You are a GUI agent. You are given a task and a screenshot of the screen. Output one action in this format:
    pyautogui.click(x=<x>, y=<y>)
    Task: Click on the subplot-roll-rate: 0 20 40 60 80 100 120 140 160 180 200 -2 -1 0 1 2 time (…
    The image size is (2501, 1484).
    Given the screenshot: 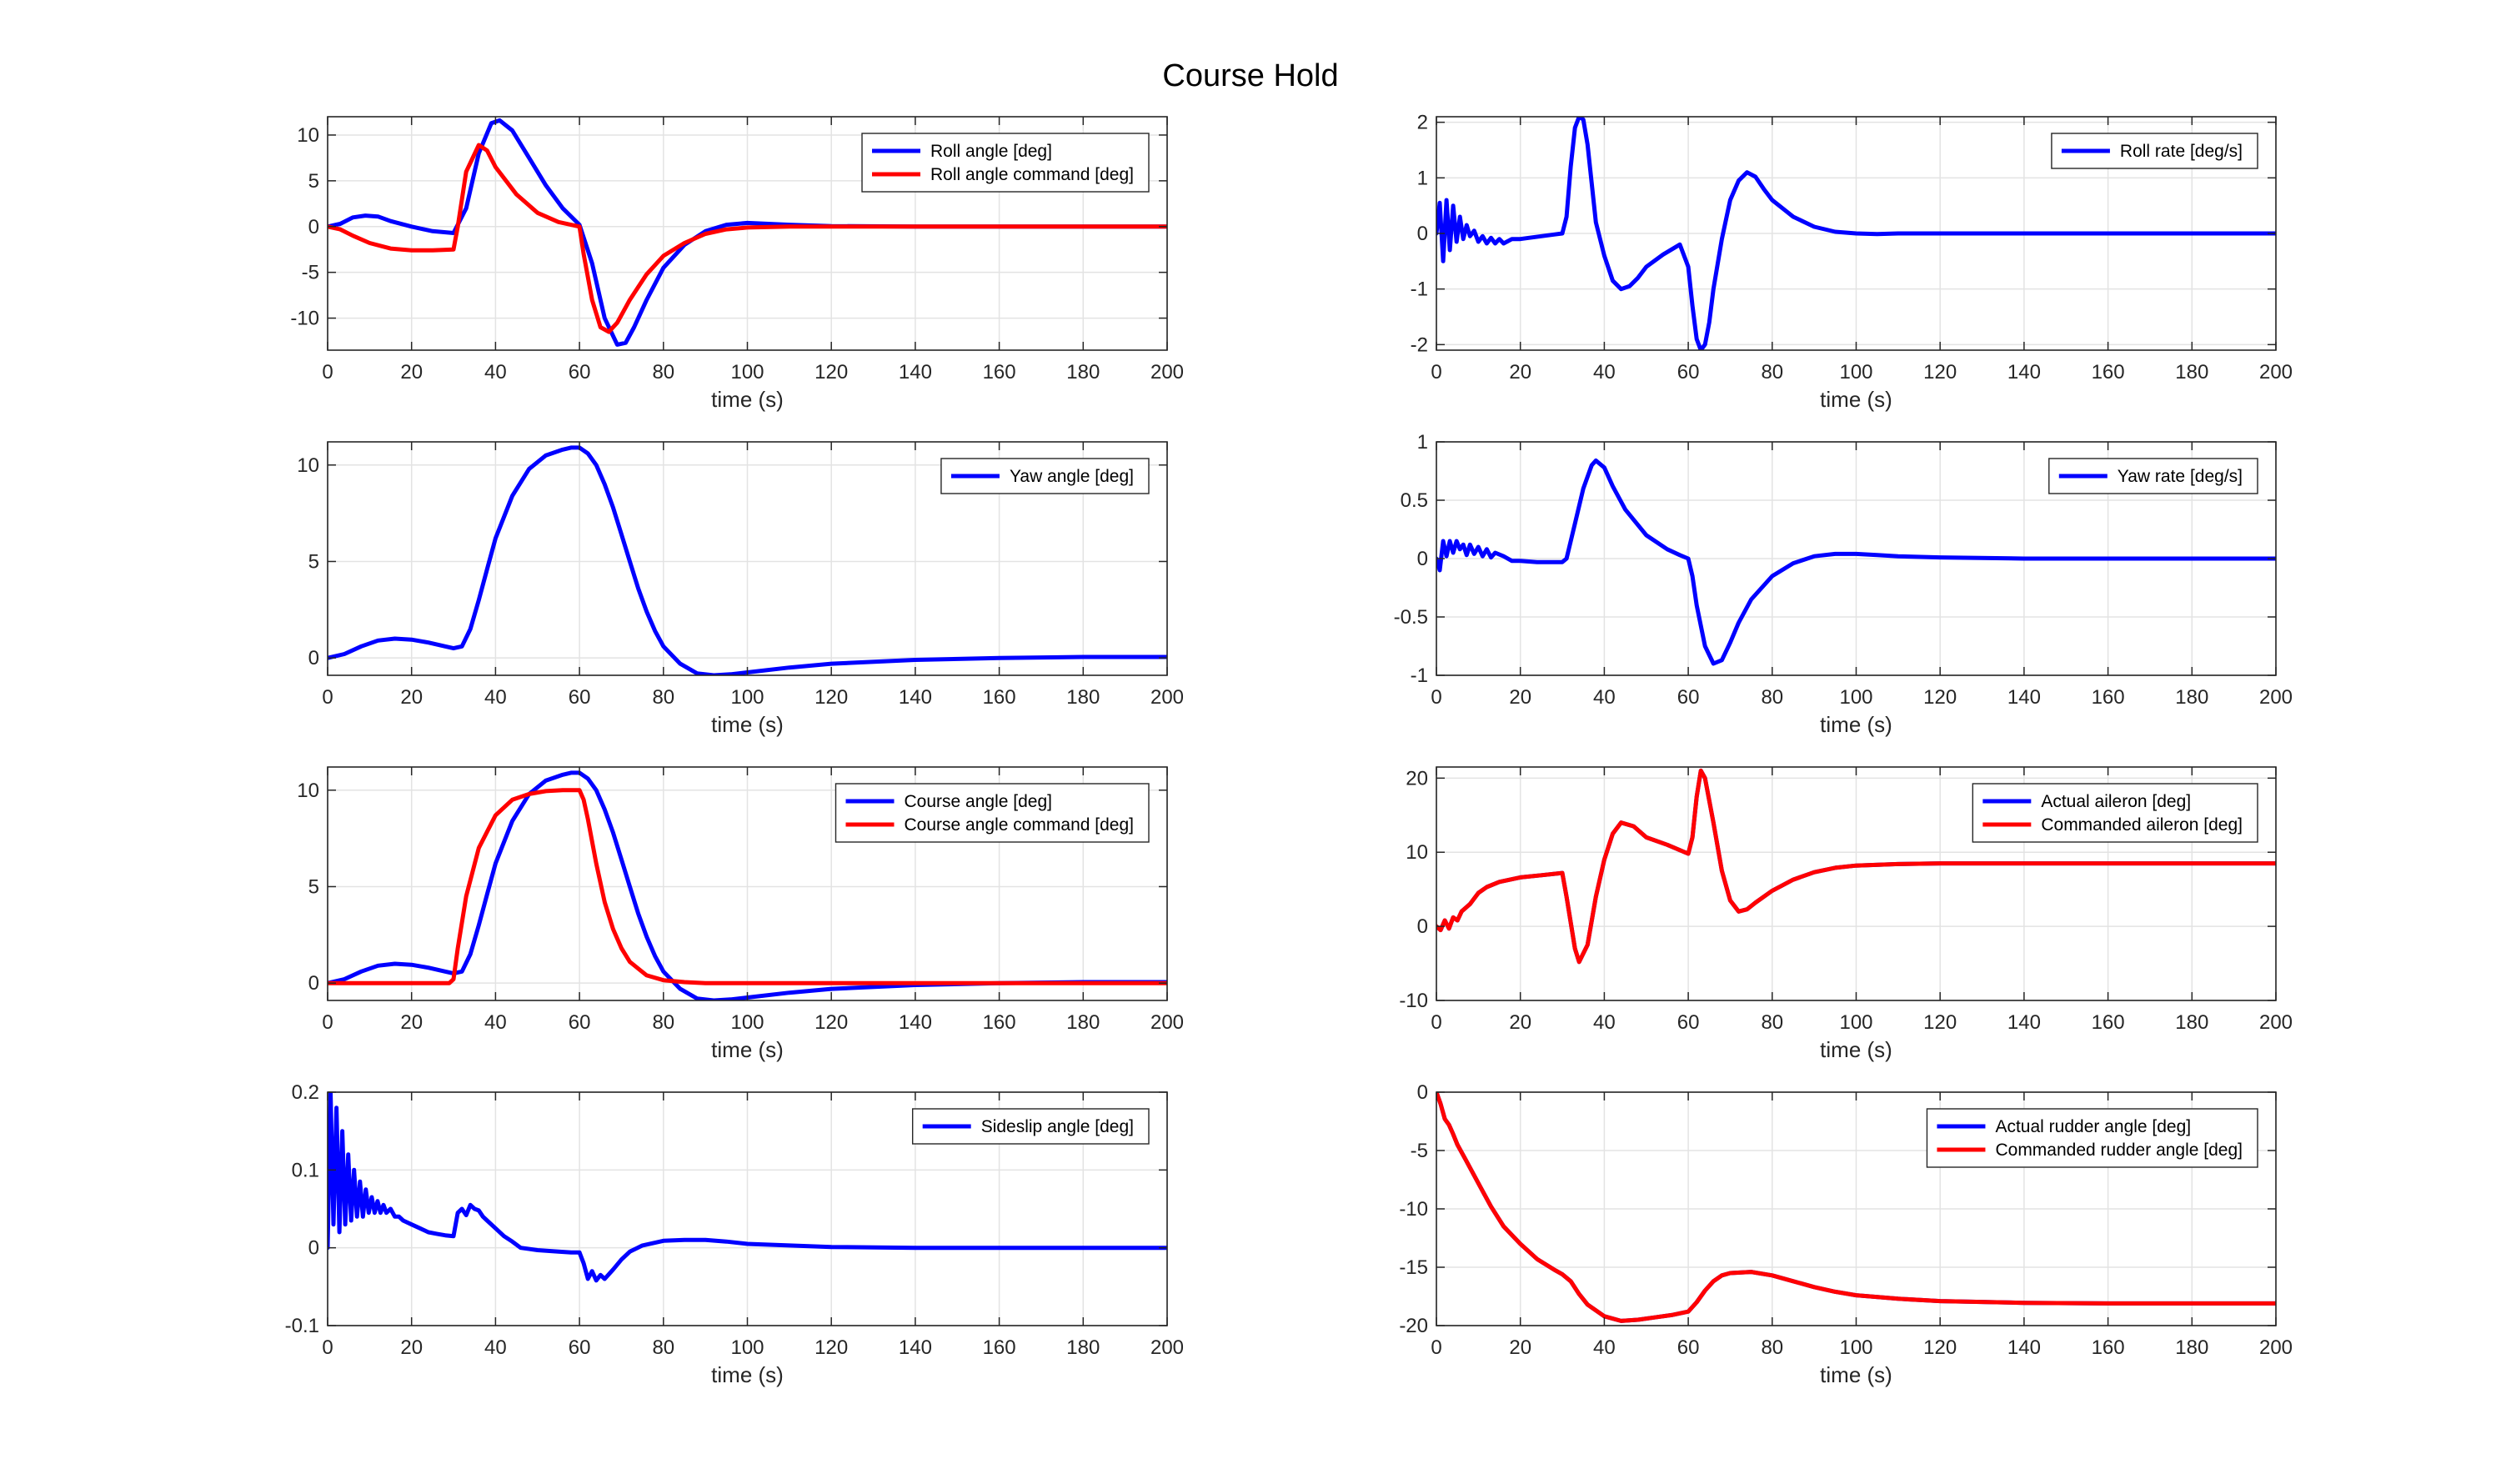 What is the action you would take?
    pyautogui.click(x=1852, y=262)
    